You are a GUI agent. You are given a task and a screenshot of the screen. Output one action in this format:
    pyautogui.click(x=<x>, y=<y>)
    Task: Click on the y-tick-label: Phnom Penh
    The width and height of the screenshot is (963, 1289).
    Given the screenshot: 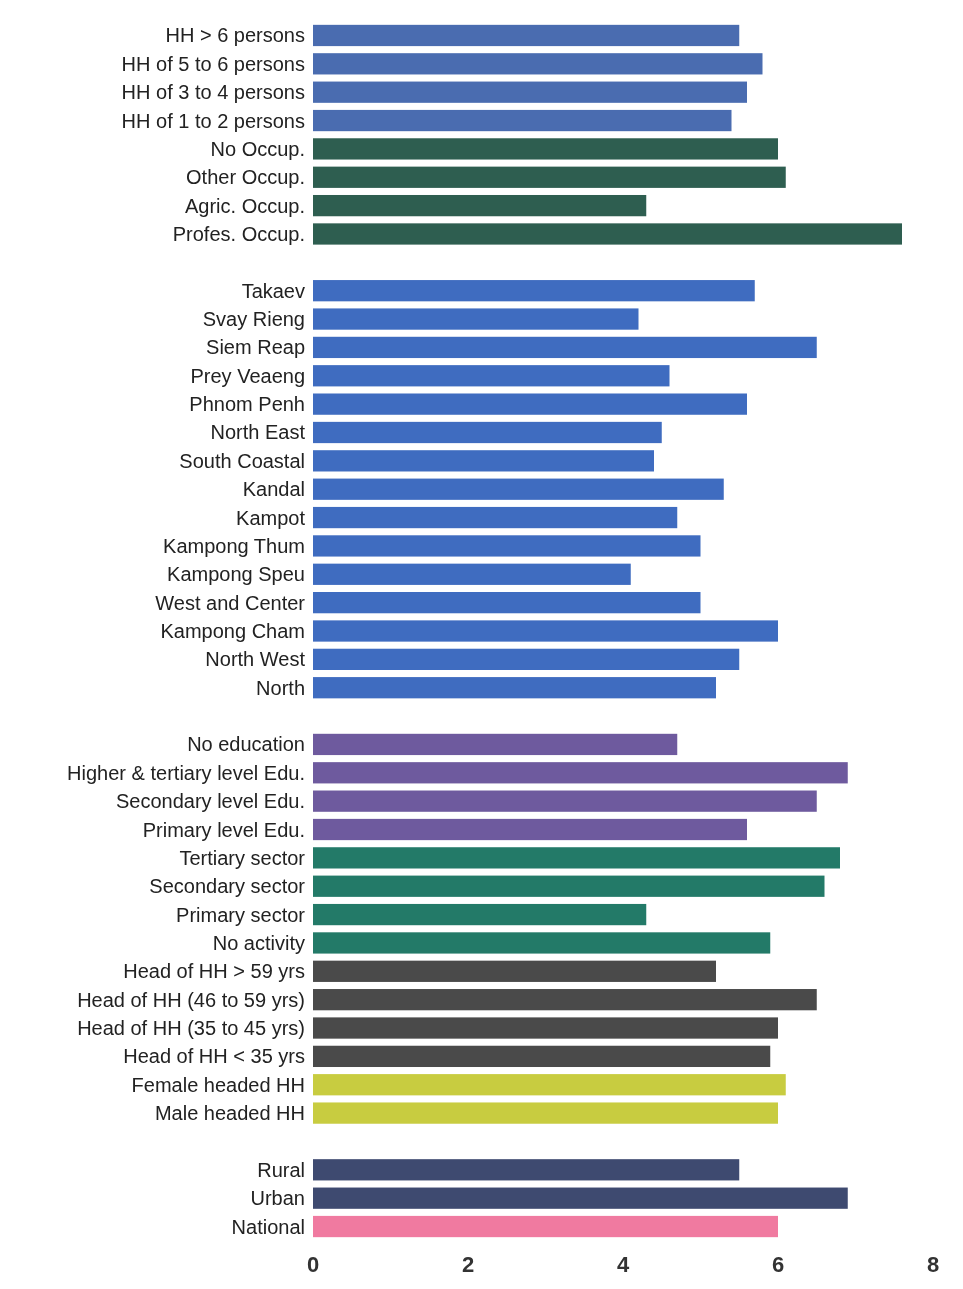 What is the action you would take?
    pyautogui.click(x=247, y=404)
    